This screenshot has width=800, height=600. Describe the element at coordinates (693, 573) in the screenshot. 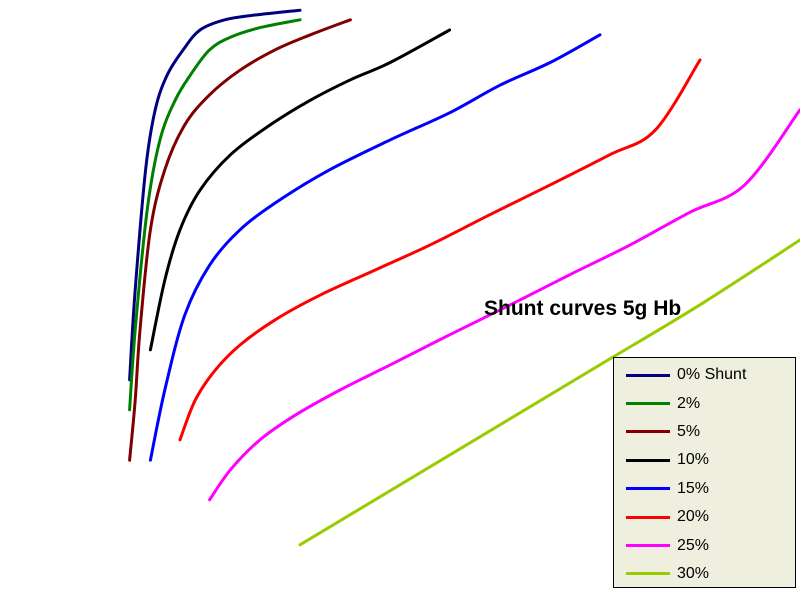

I see `legend-label-7: 30%` at that location.